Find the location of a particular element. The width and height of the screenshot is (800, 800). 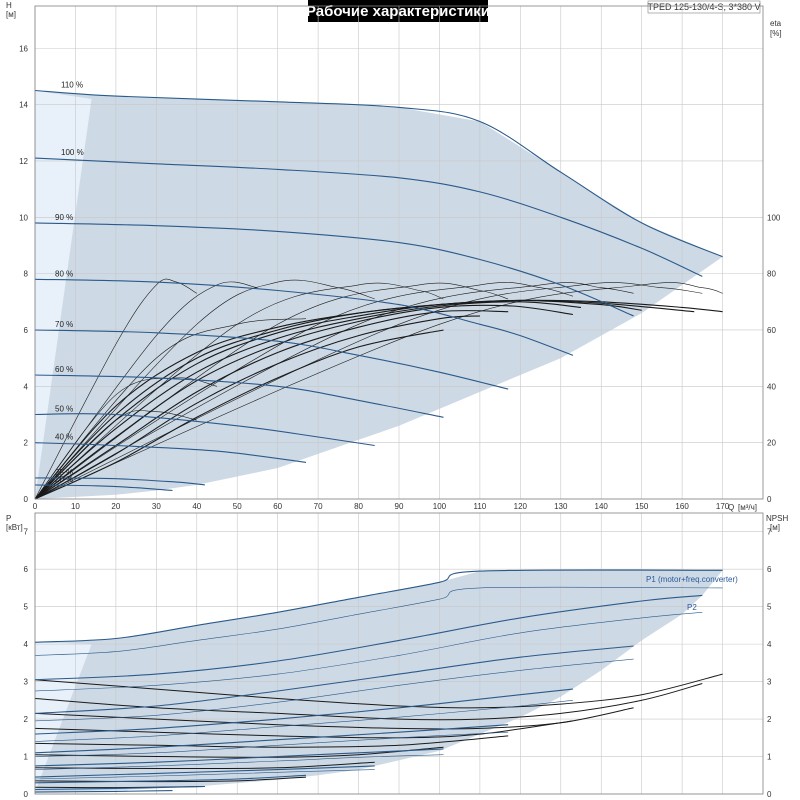

speed-label: 25 % is located at coordinates (64, 472).